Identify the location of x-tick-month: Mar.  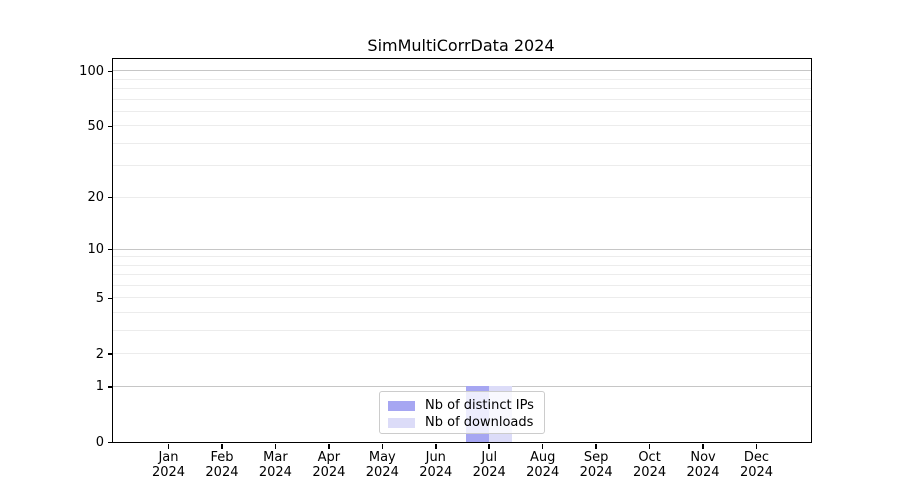
(275, 457).